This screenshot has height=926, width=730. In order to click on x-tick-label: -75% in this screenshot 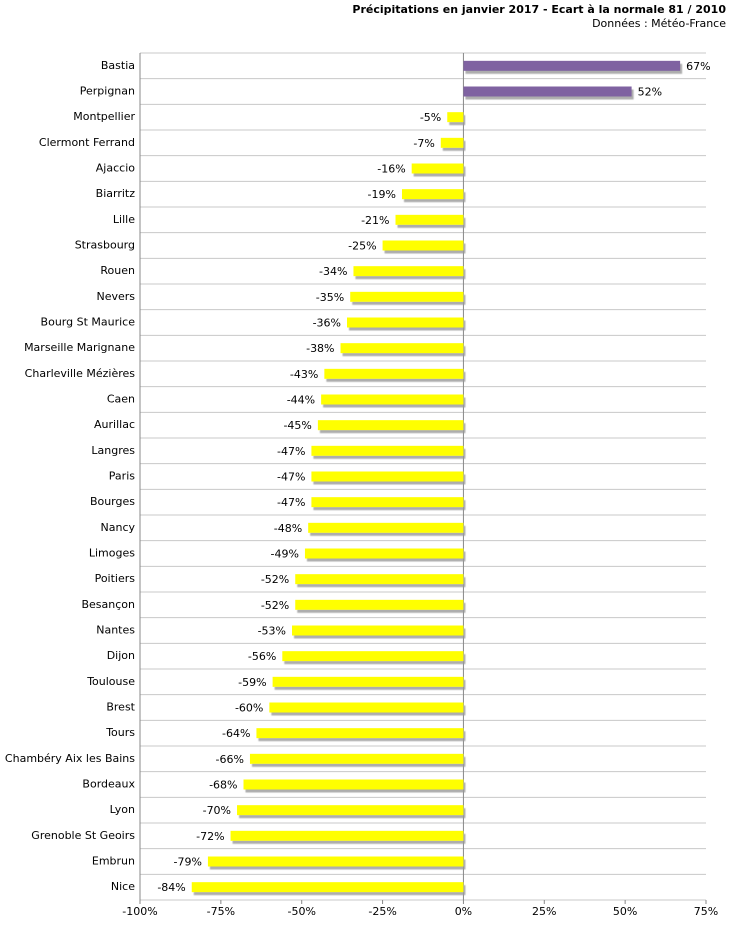, I will do `click(221, 911)`.